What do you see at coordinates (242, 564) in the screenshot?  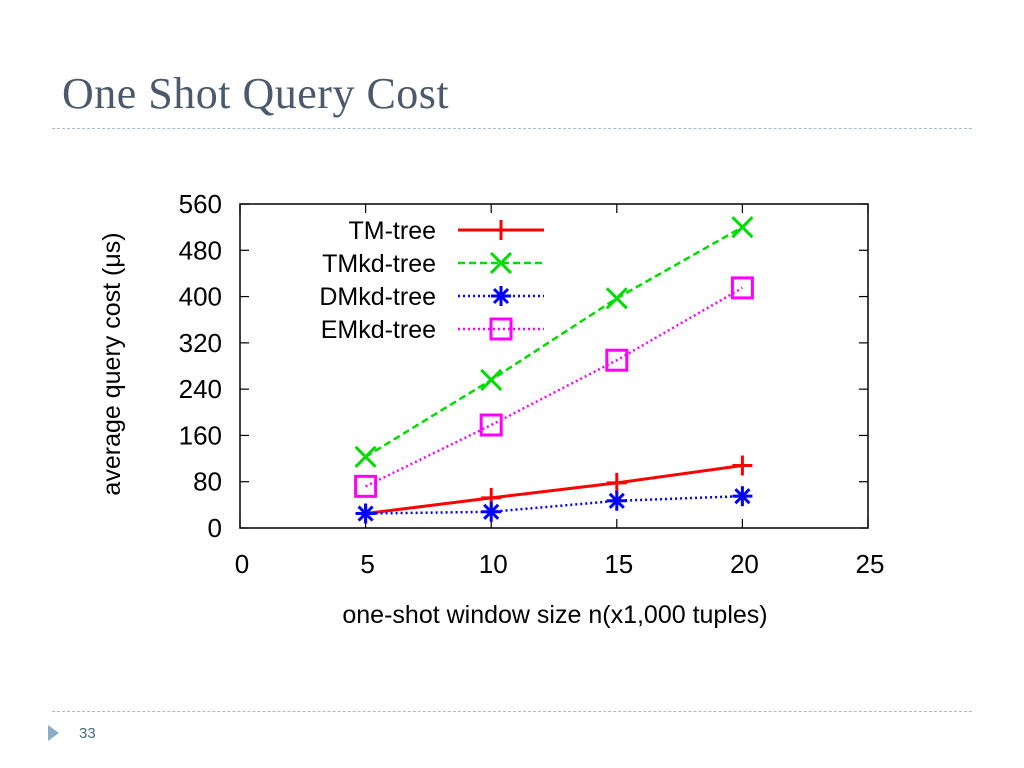 I see `x-tick-label: 0` at bounding box center [242, 564].